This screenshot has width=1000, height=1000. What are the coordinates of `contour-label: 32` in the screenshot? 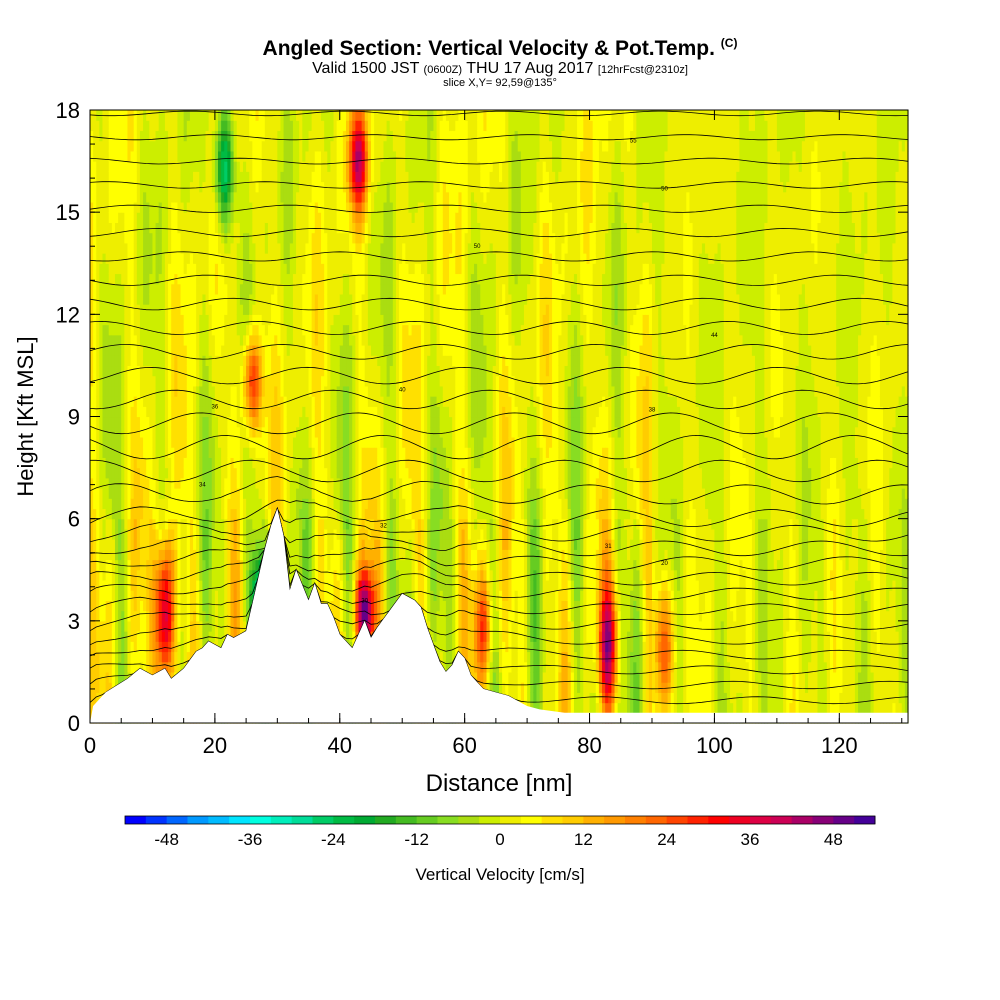 It's located at (383, 526).